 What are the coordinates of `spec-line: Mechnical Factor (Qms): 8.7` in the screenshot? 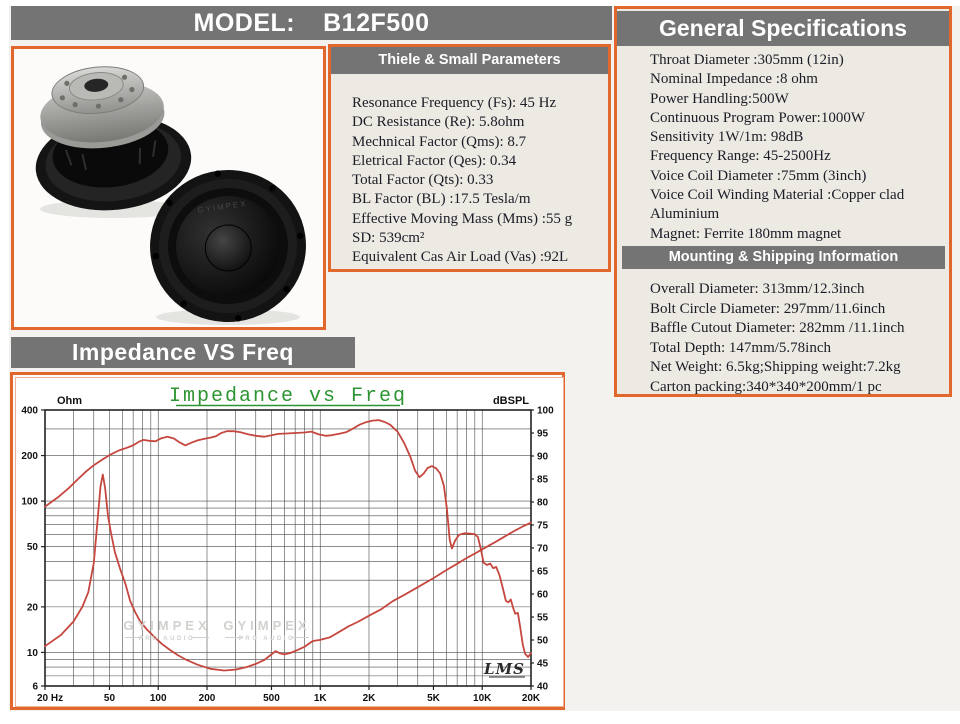 It's located at (439, 141).